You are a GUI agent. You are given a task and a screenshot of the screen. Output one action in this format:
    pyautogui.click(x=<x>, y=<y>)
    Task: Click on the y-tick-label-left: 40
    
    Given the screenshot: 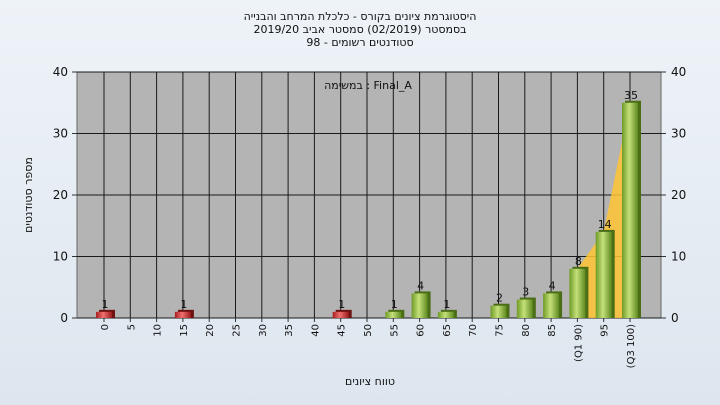 What is the action you would take?
    pyautogui.click(x=60, y=72)
    